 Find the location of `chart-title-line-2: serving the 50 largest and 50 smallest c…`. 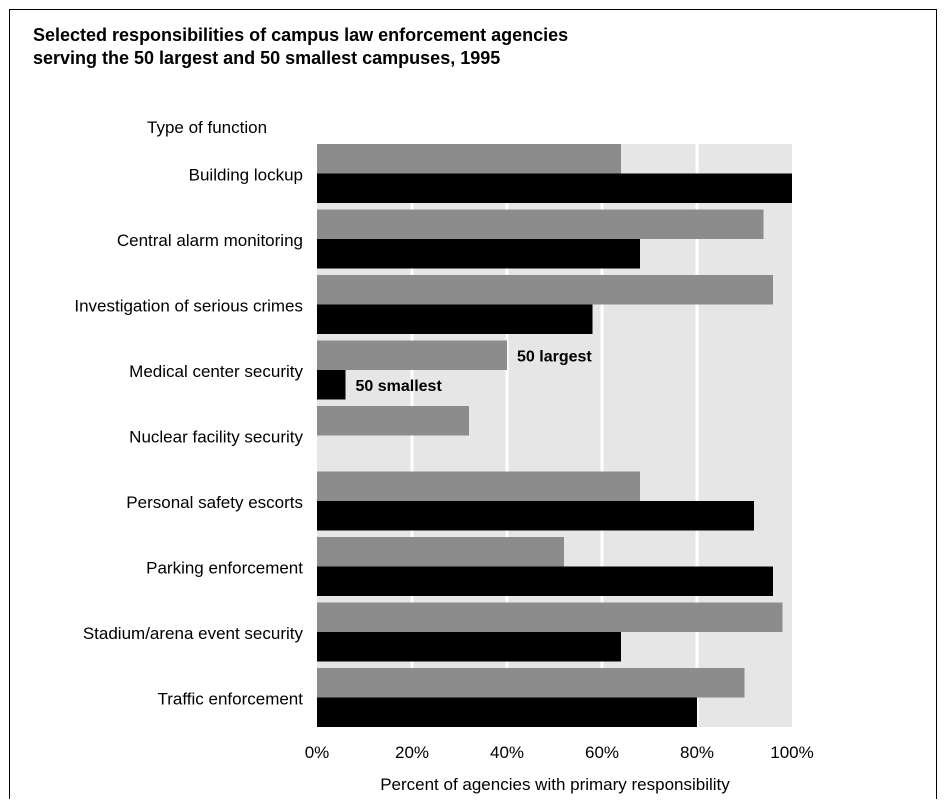

chart-title-line-2: serving the 50 largest and 50 smallest c… is located at coordinates (267, 58).